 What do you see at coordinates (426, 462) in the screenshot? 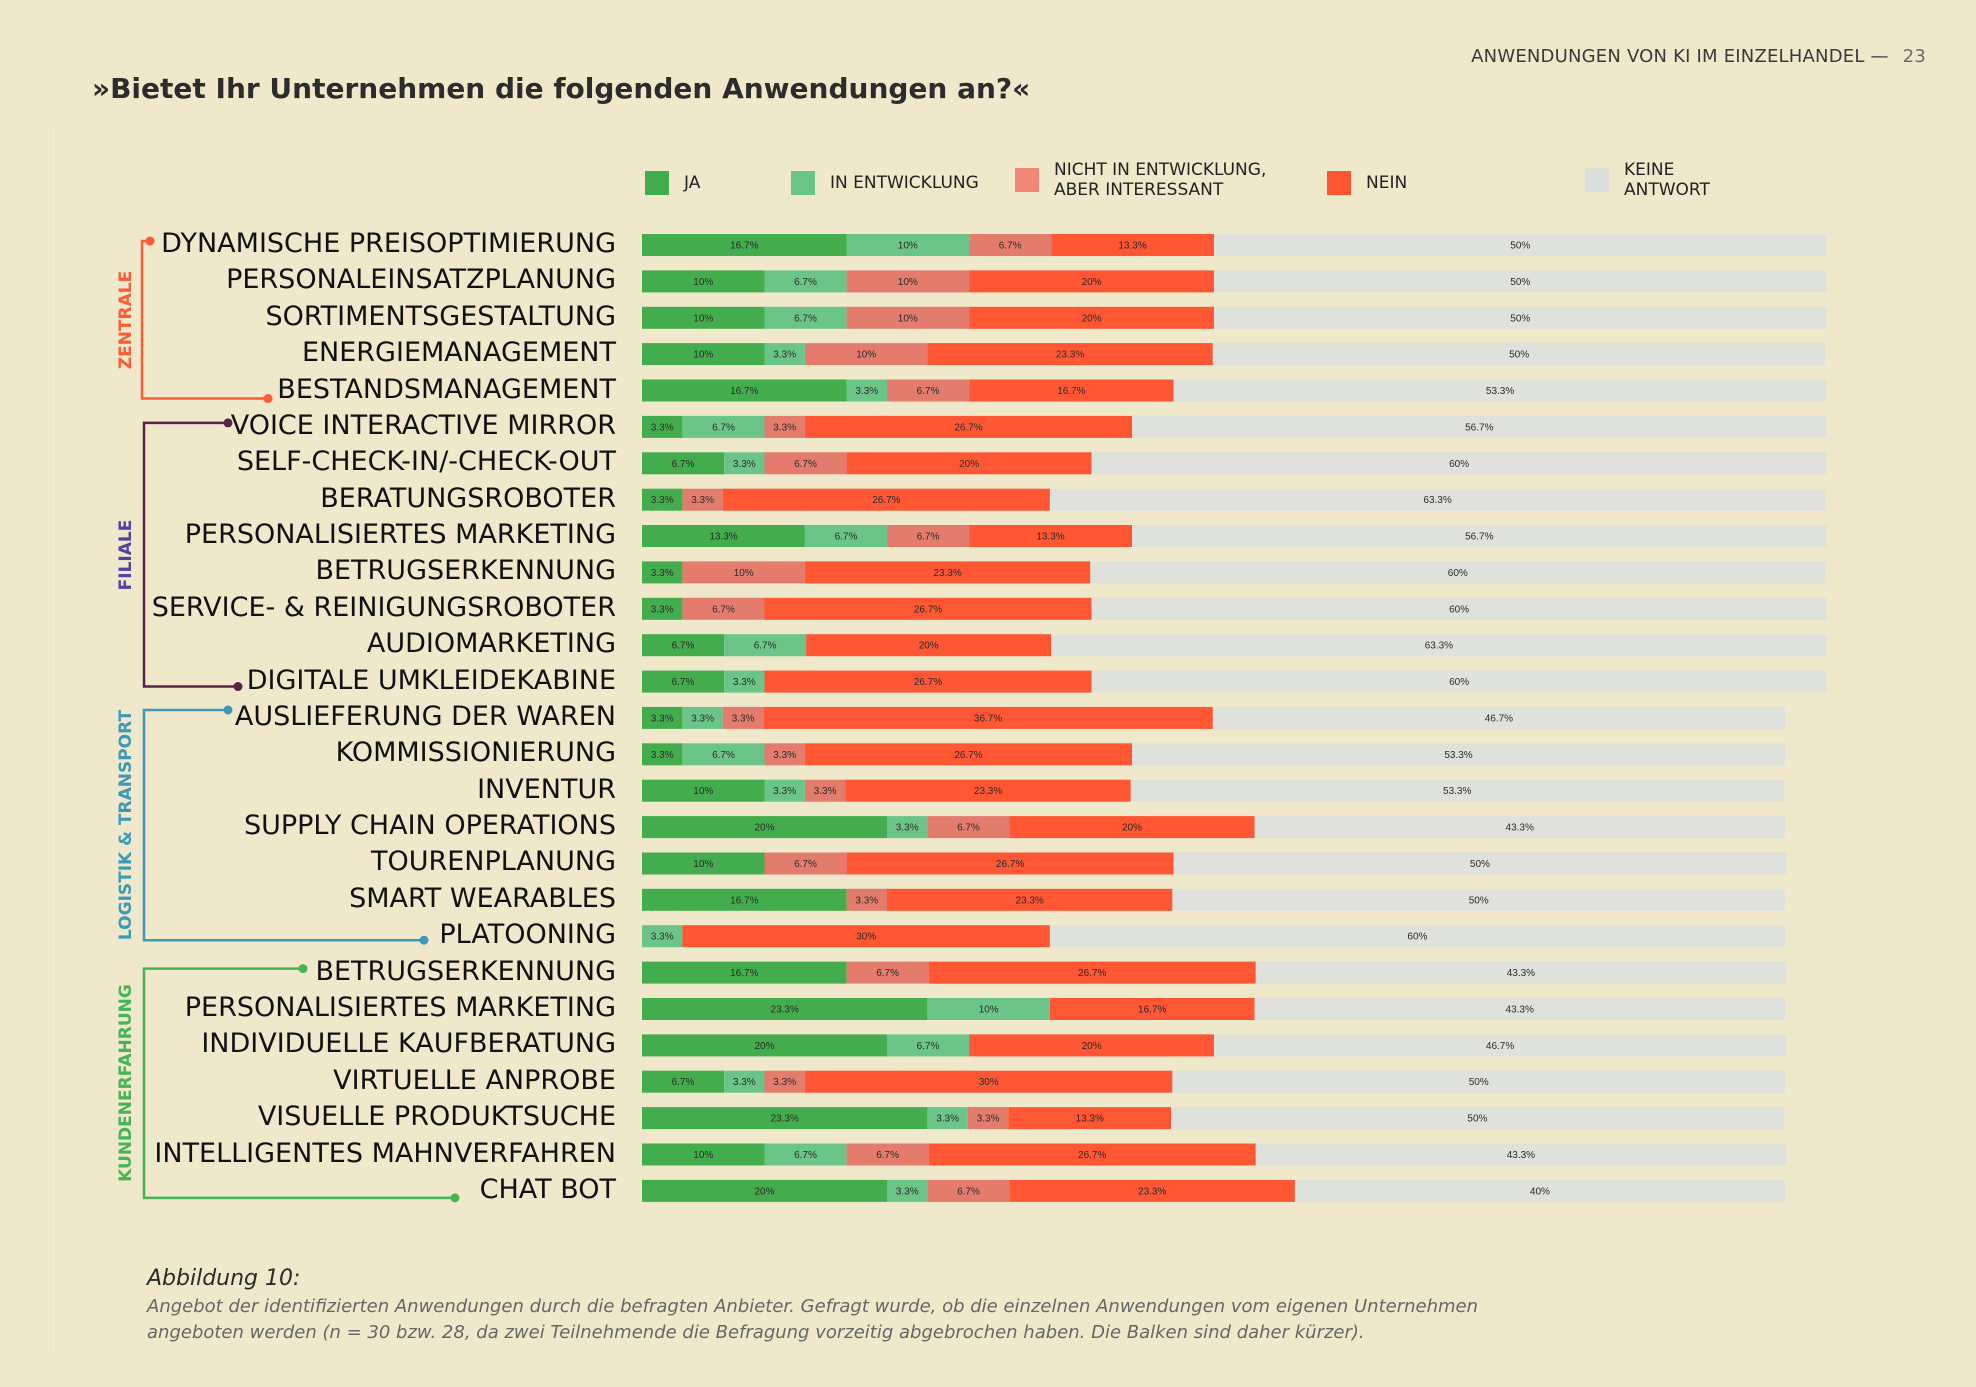
I see `row-label: SELF-CHECK-IN/-CHECK-OUT` at bounding box center [426, 462].